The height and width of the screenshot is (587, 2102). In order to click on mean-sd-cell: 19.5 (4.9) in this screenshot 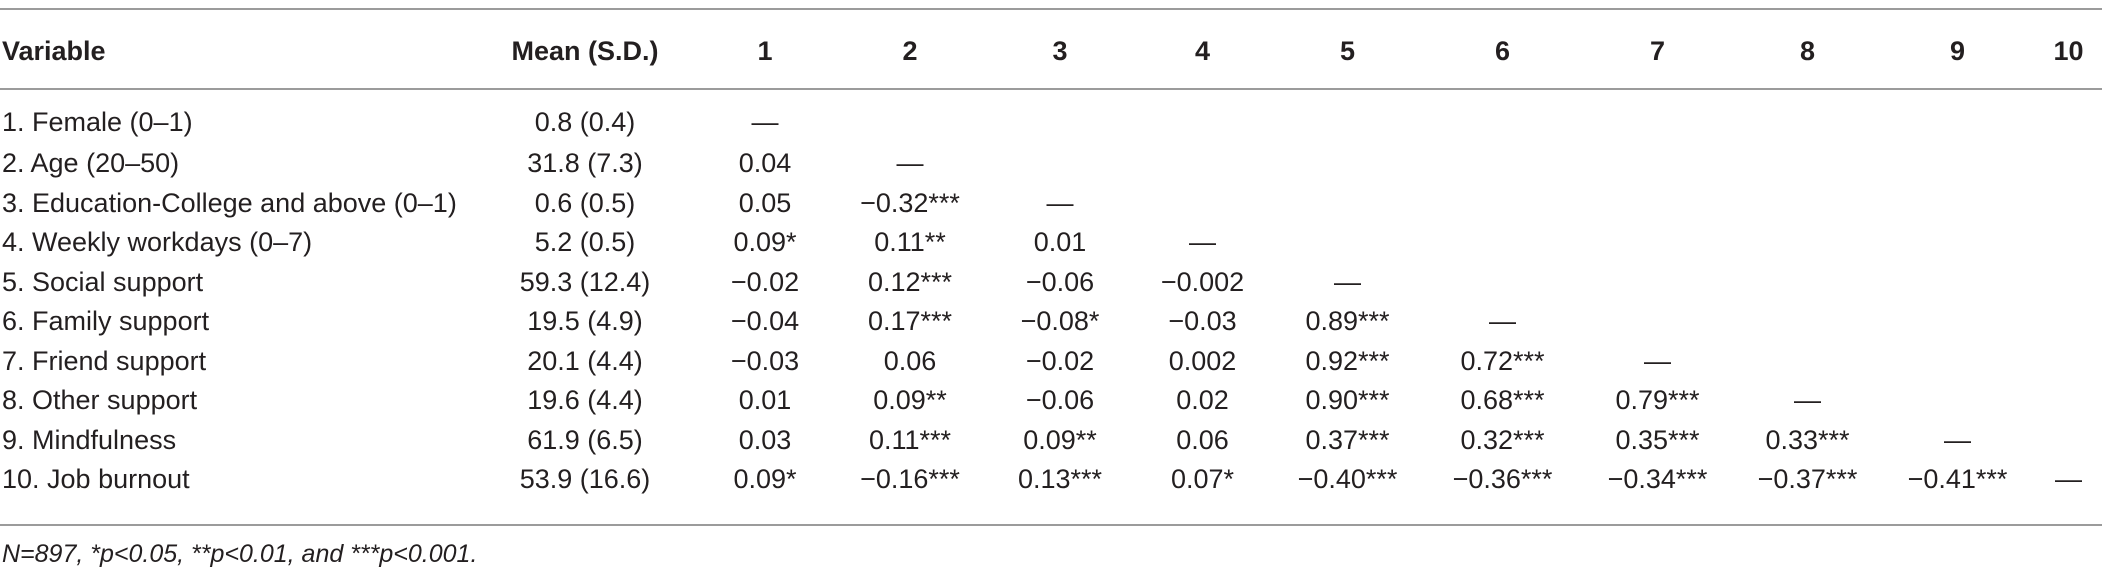, I will do `click(585, 321)`.